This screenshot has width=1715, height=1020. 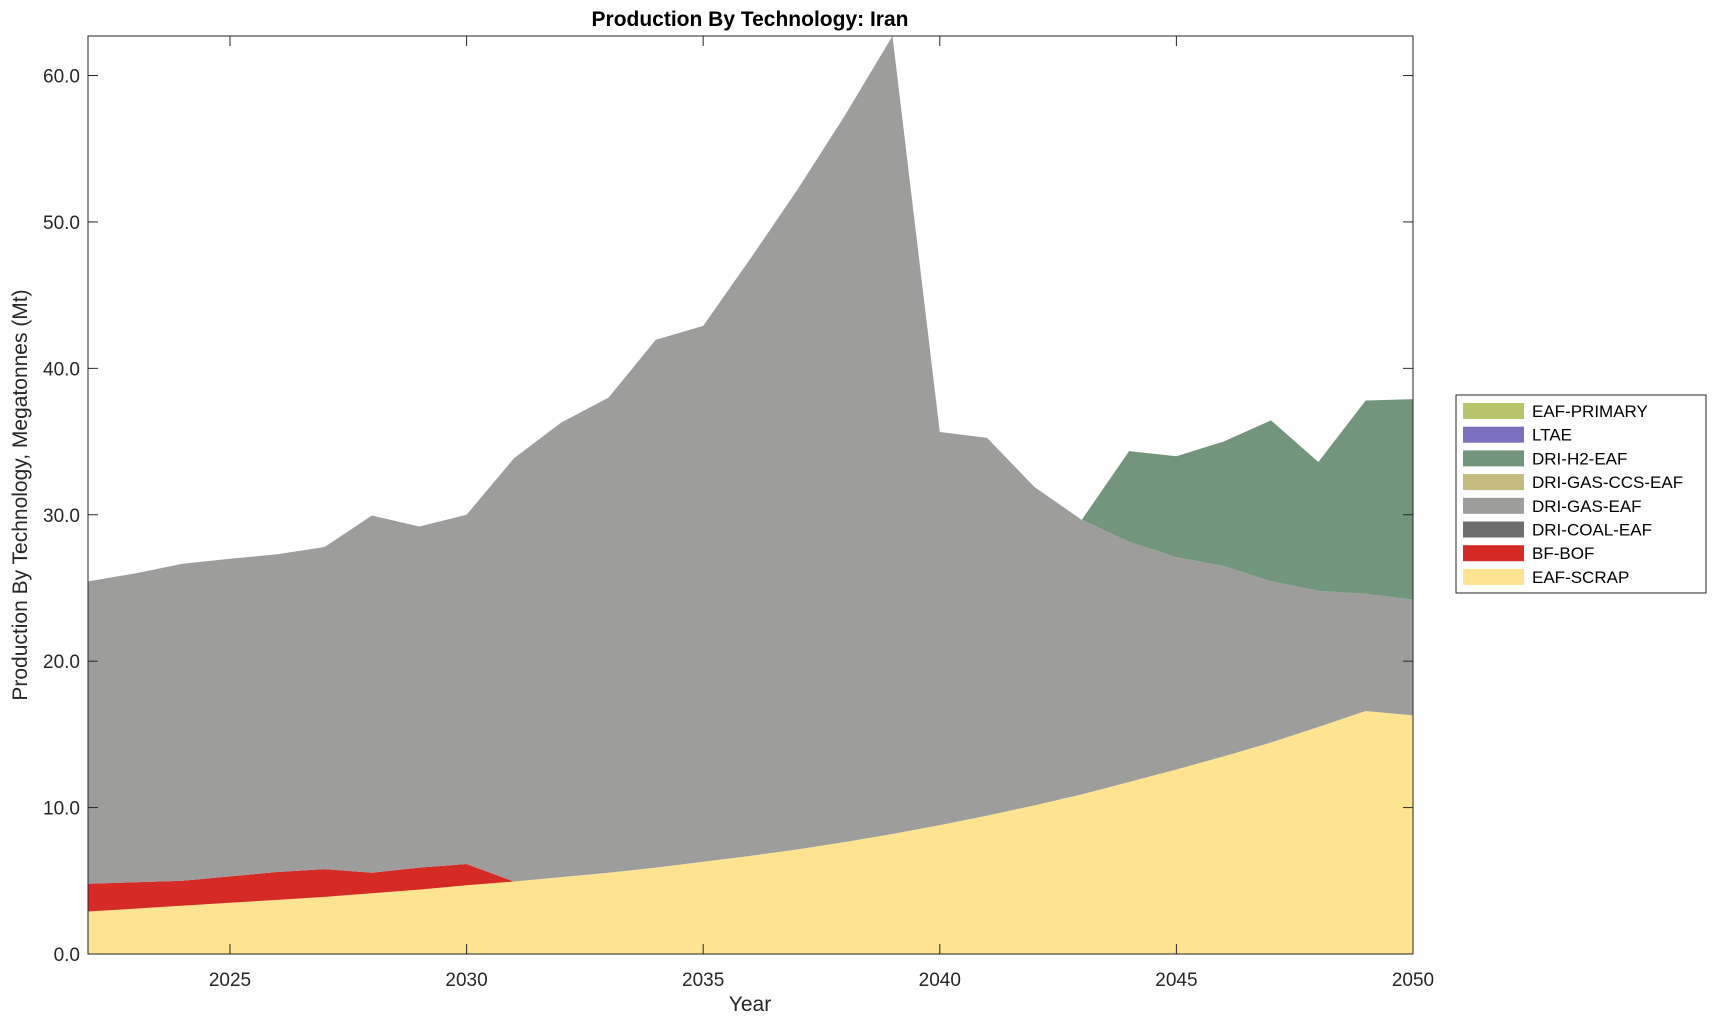 I want to click on legend-label-dri-h2-eaf: DRI-H2-EAF, so click(x=1579, y=458).